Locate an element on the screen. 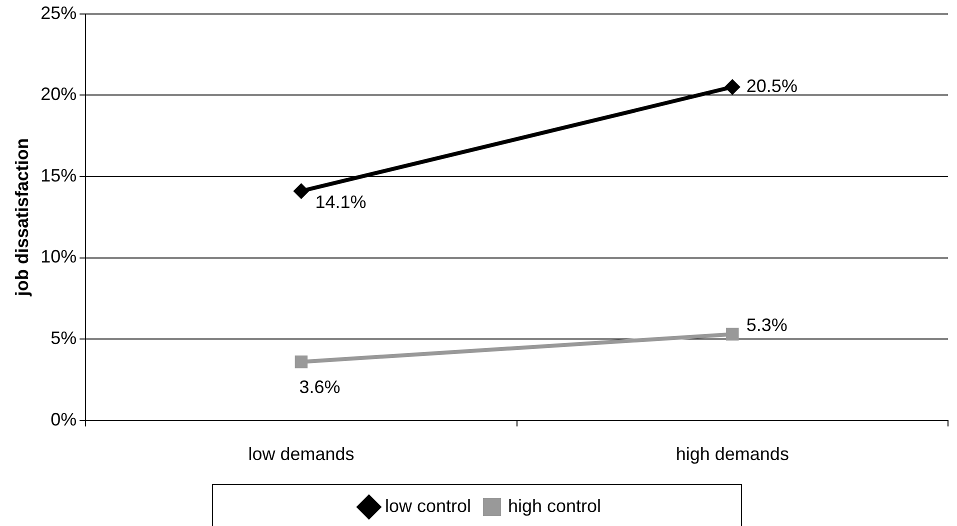  data-label: 14.1% is located at coordinates (340, 202).